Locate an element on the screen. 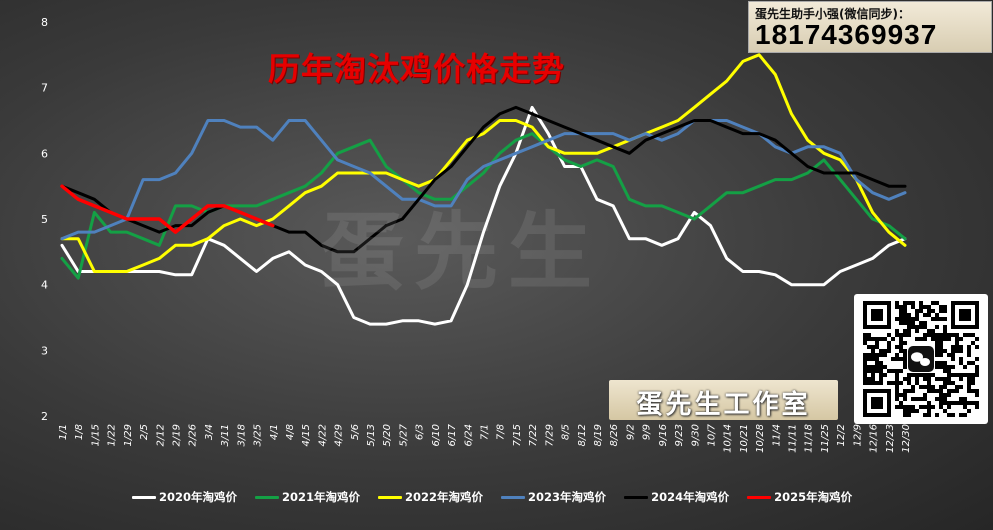  x-tick-label: 9/9 is located at coordinates (647, 432).